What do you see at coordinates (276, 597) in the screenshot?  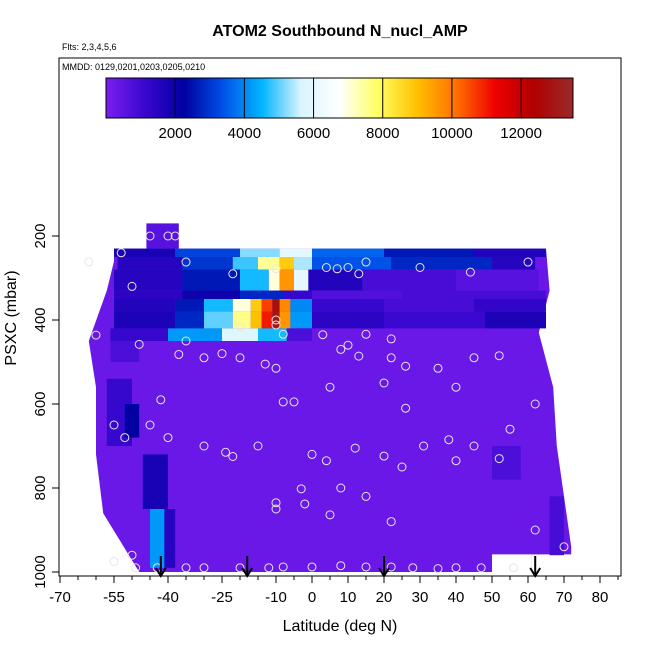 I see `x-tick-label-4: -10` at bounding box center [276, 597].